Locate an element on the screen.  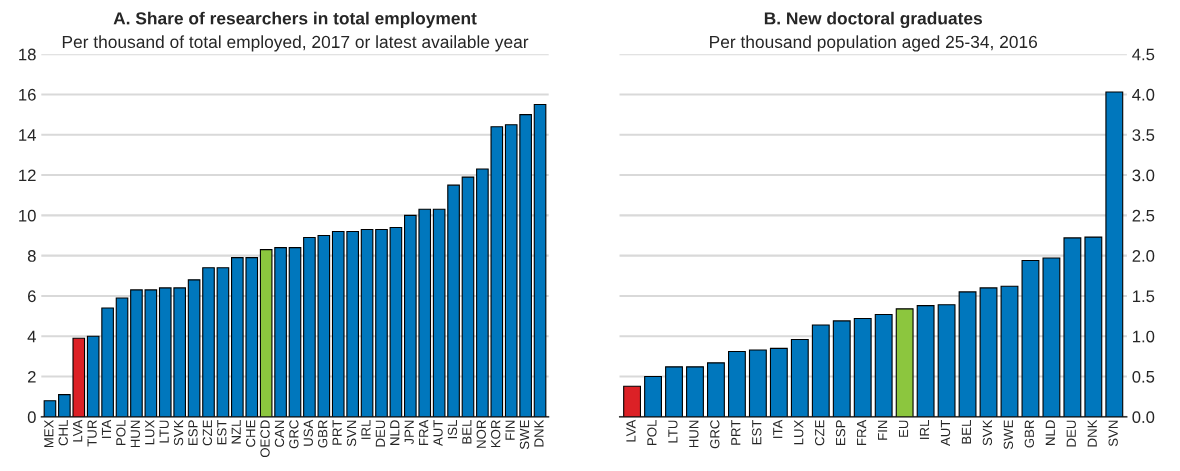
y-tick-label: 3.0 is located at coordinates (1143, 175).